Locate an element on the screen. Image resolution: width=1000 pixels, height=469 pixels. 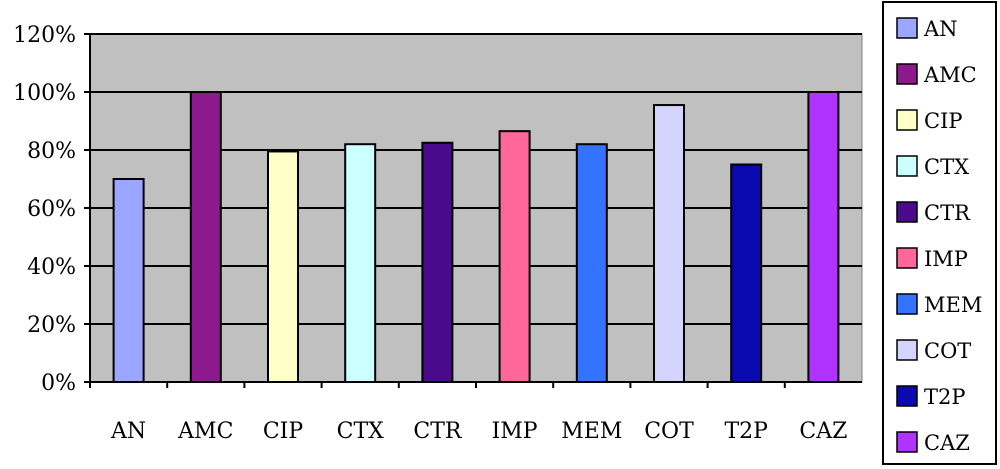
bar-ctr is located at coordinates (437, 262).